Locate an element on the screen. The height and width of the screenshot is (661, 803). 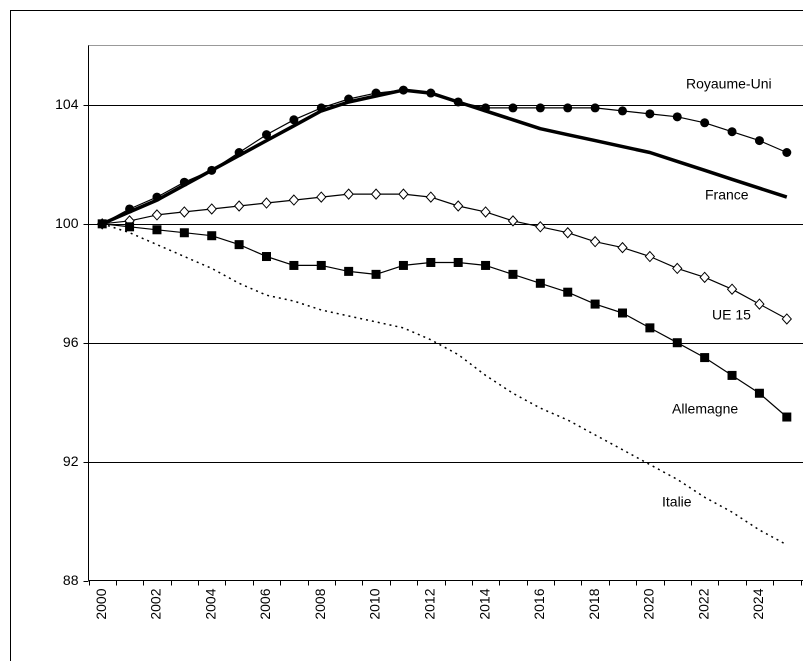
x-tick-label: 2002 is located at coordinates (156, 603).